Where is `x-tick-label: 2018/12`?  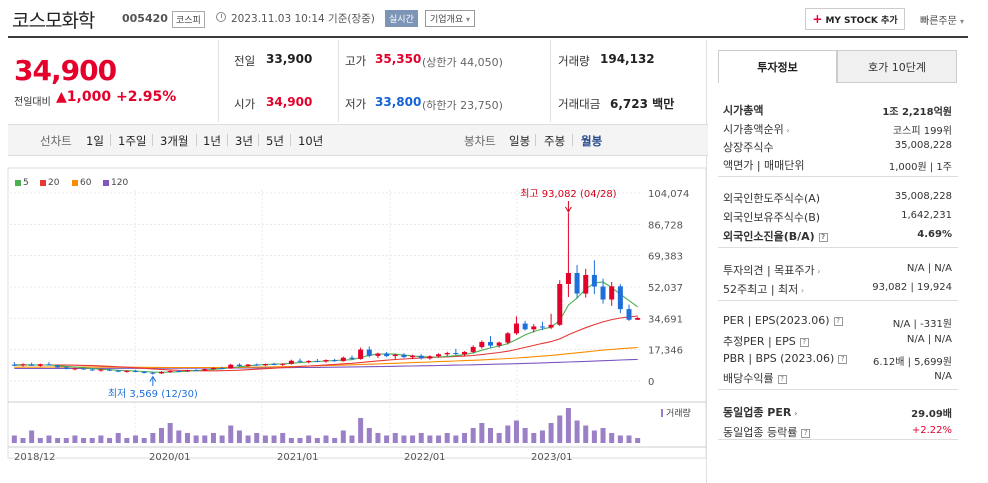 x-tick-label: 2018/12 is located at coordinates (35, 457).